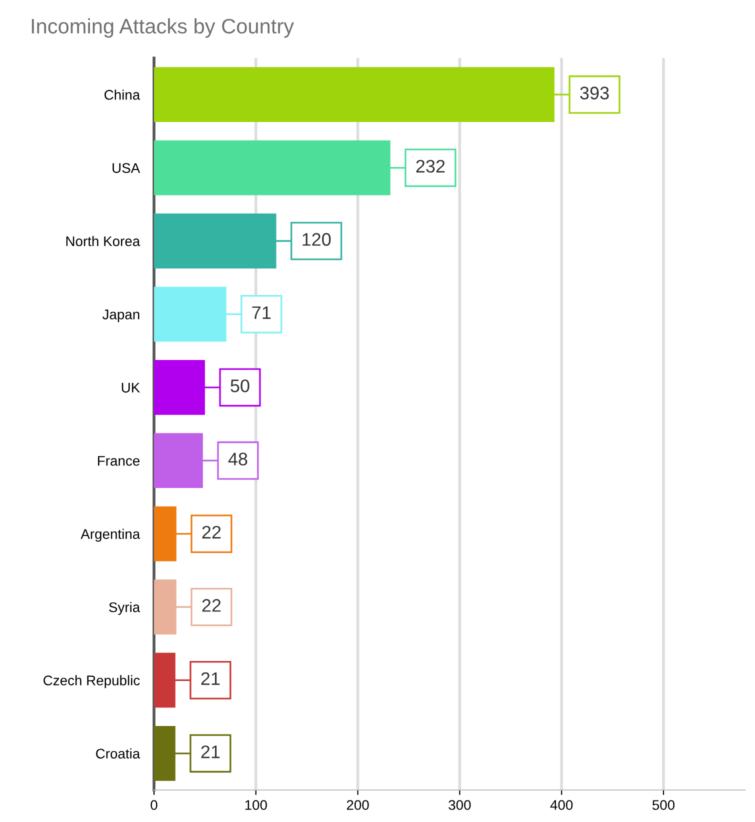 The width and height of the screenshot is (755, 822). I want to click on x-tick-label: 200, so click(357, 805).